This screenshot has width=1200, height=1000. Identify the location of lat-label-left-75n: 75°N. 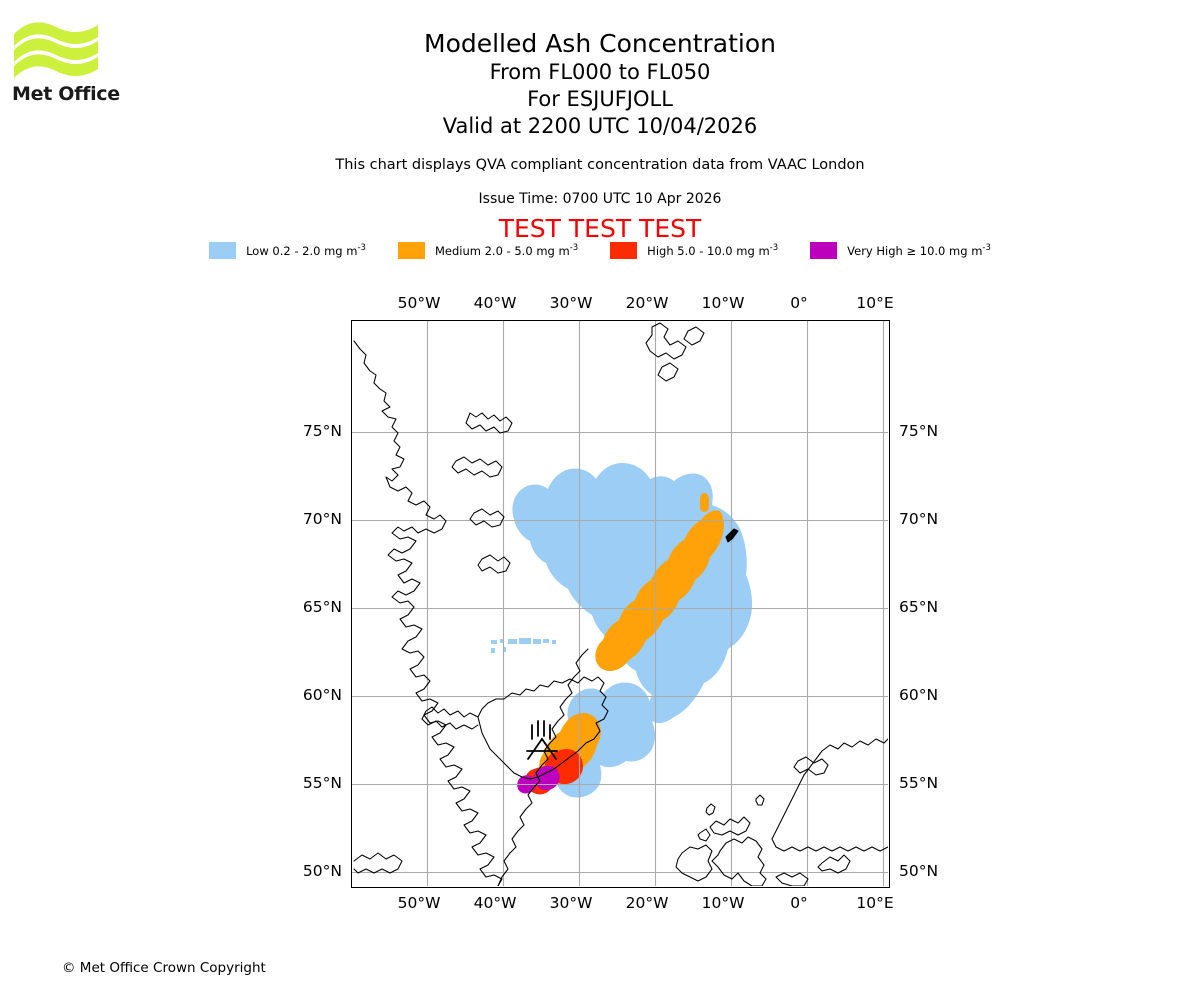
(322, 431).